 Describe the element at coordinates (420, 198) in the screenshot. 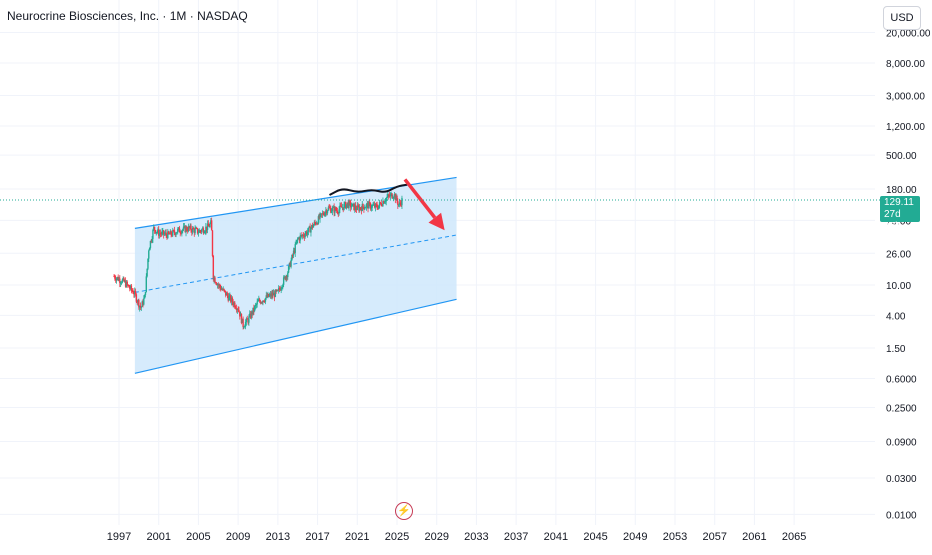

I see `projection-arrow-shaft` at that location.